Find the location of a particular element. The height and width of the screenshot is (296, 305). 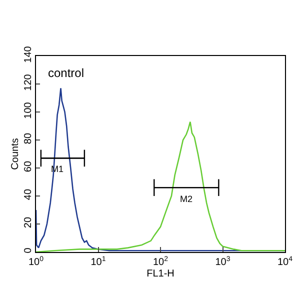

x-tick-label: 10$^{0}$ is located at coordinates (36, 262).